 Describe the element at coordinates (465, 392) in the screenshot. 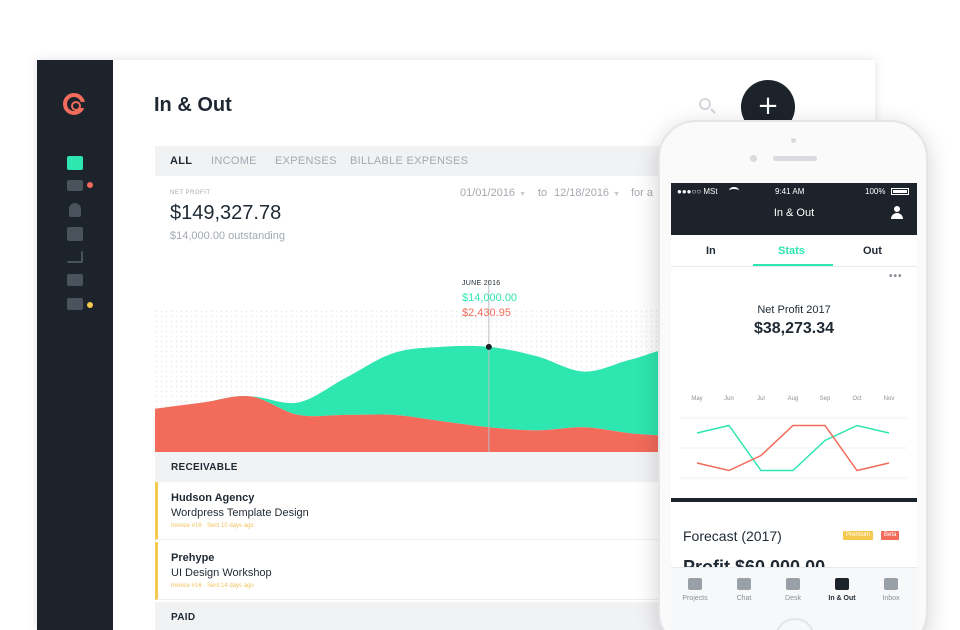

I see `income-area` at that location.